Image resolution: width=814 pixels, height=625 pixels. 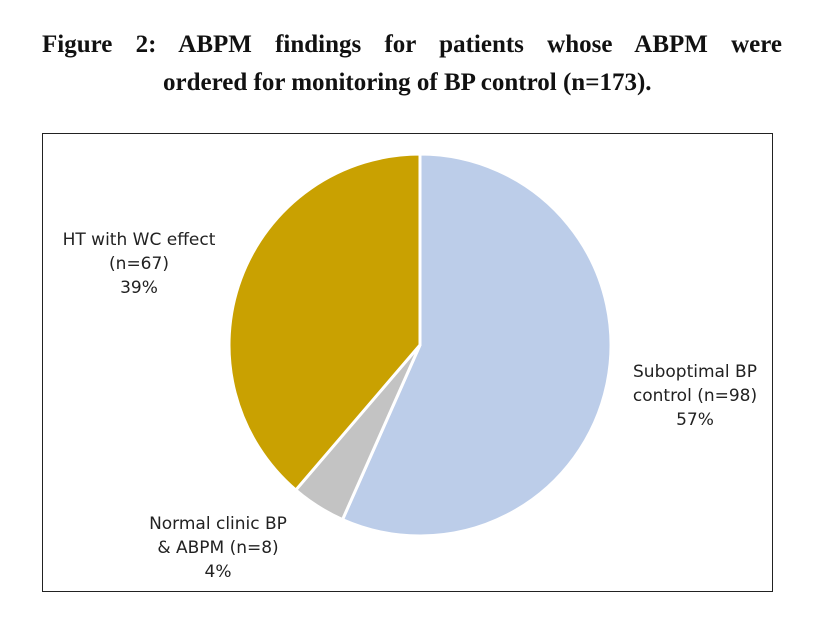 I want to click on slice-label-line: control (n=98), so click(x=695, y=396).